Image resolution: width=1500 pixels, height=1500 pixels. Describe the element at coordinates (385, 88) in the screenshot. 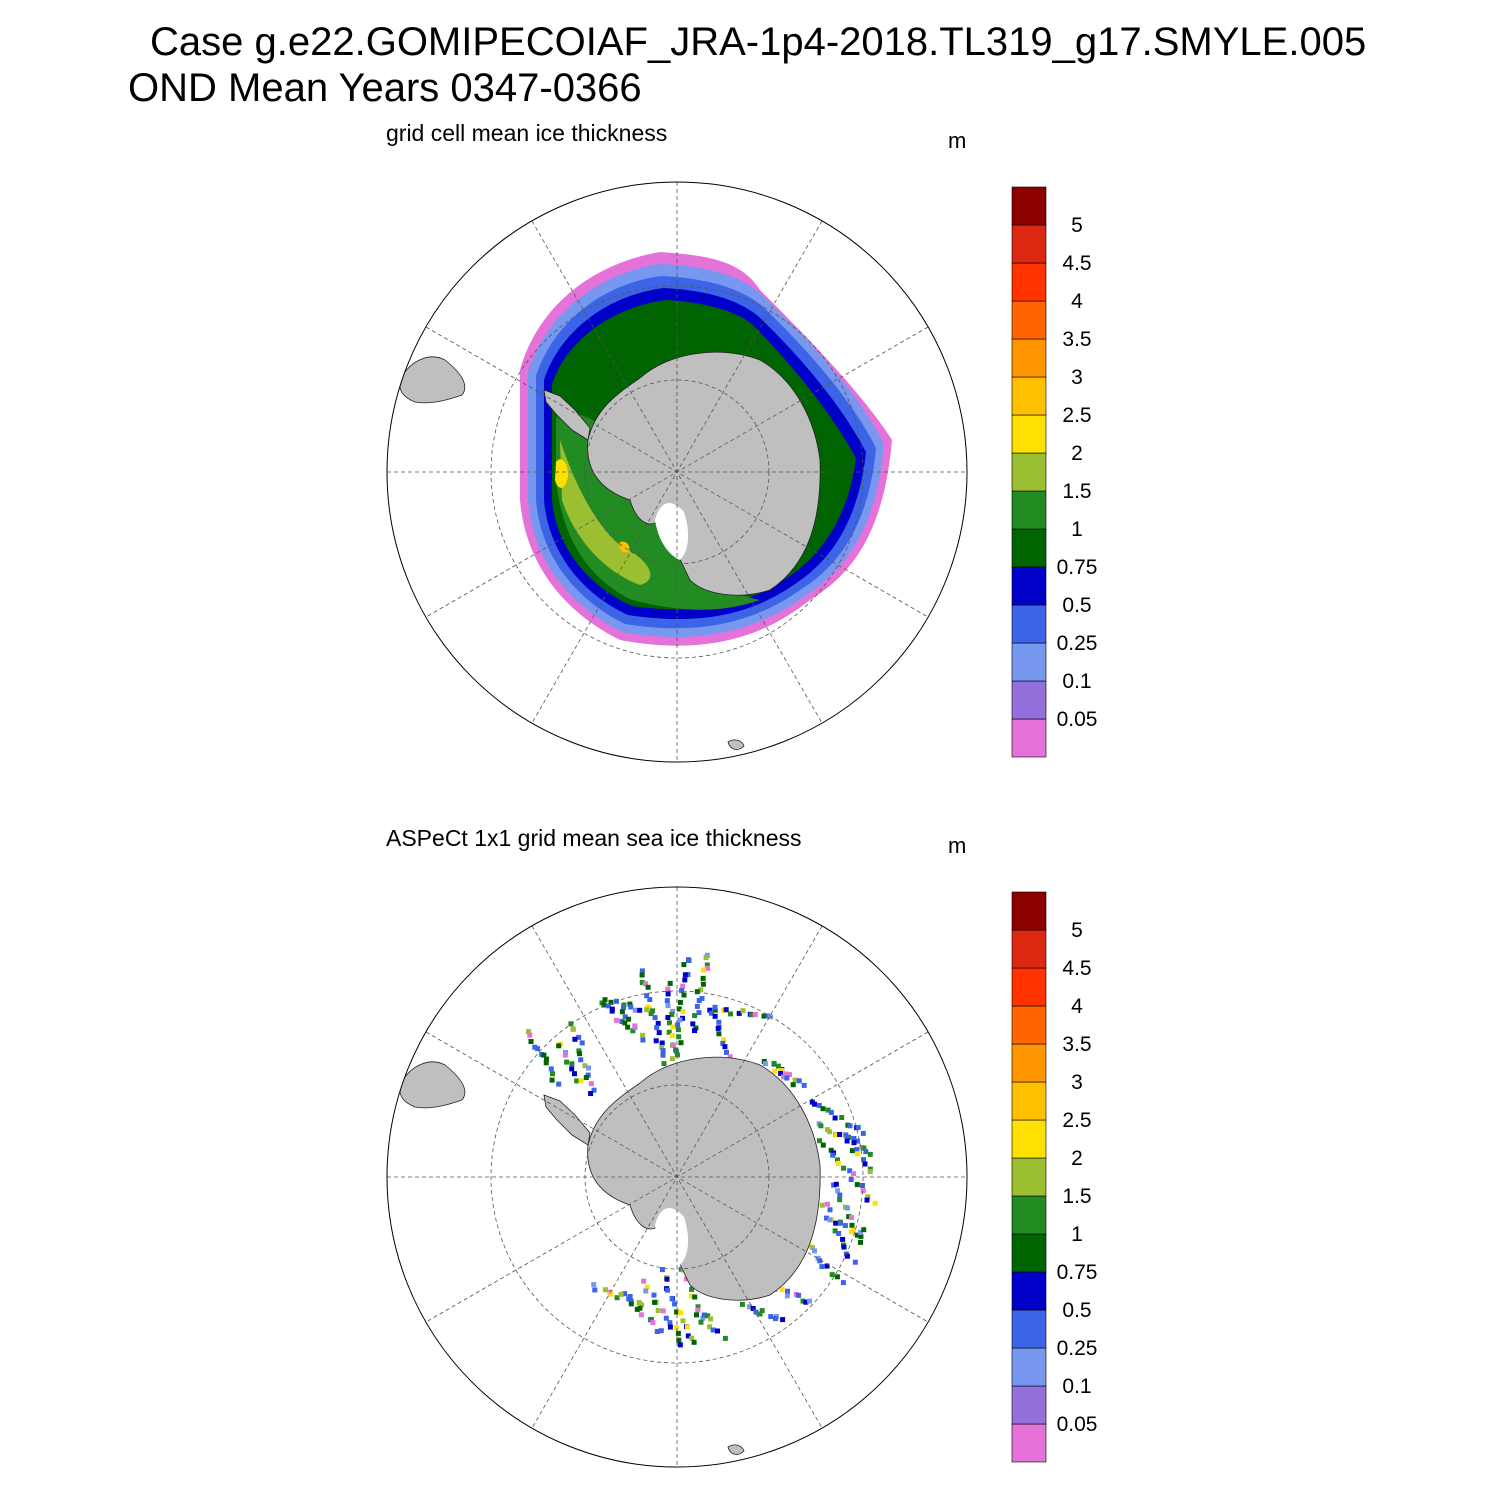

I see `figure-title-line-2: OND Mean Years 0347-0366` at that location.